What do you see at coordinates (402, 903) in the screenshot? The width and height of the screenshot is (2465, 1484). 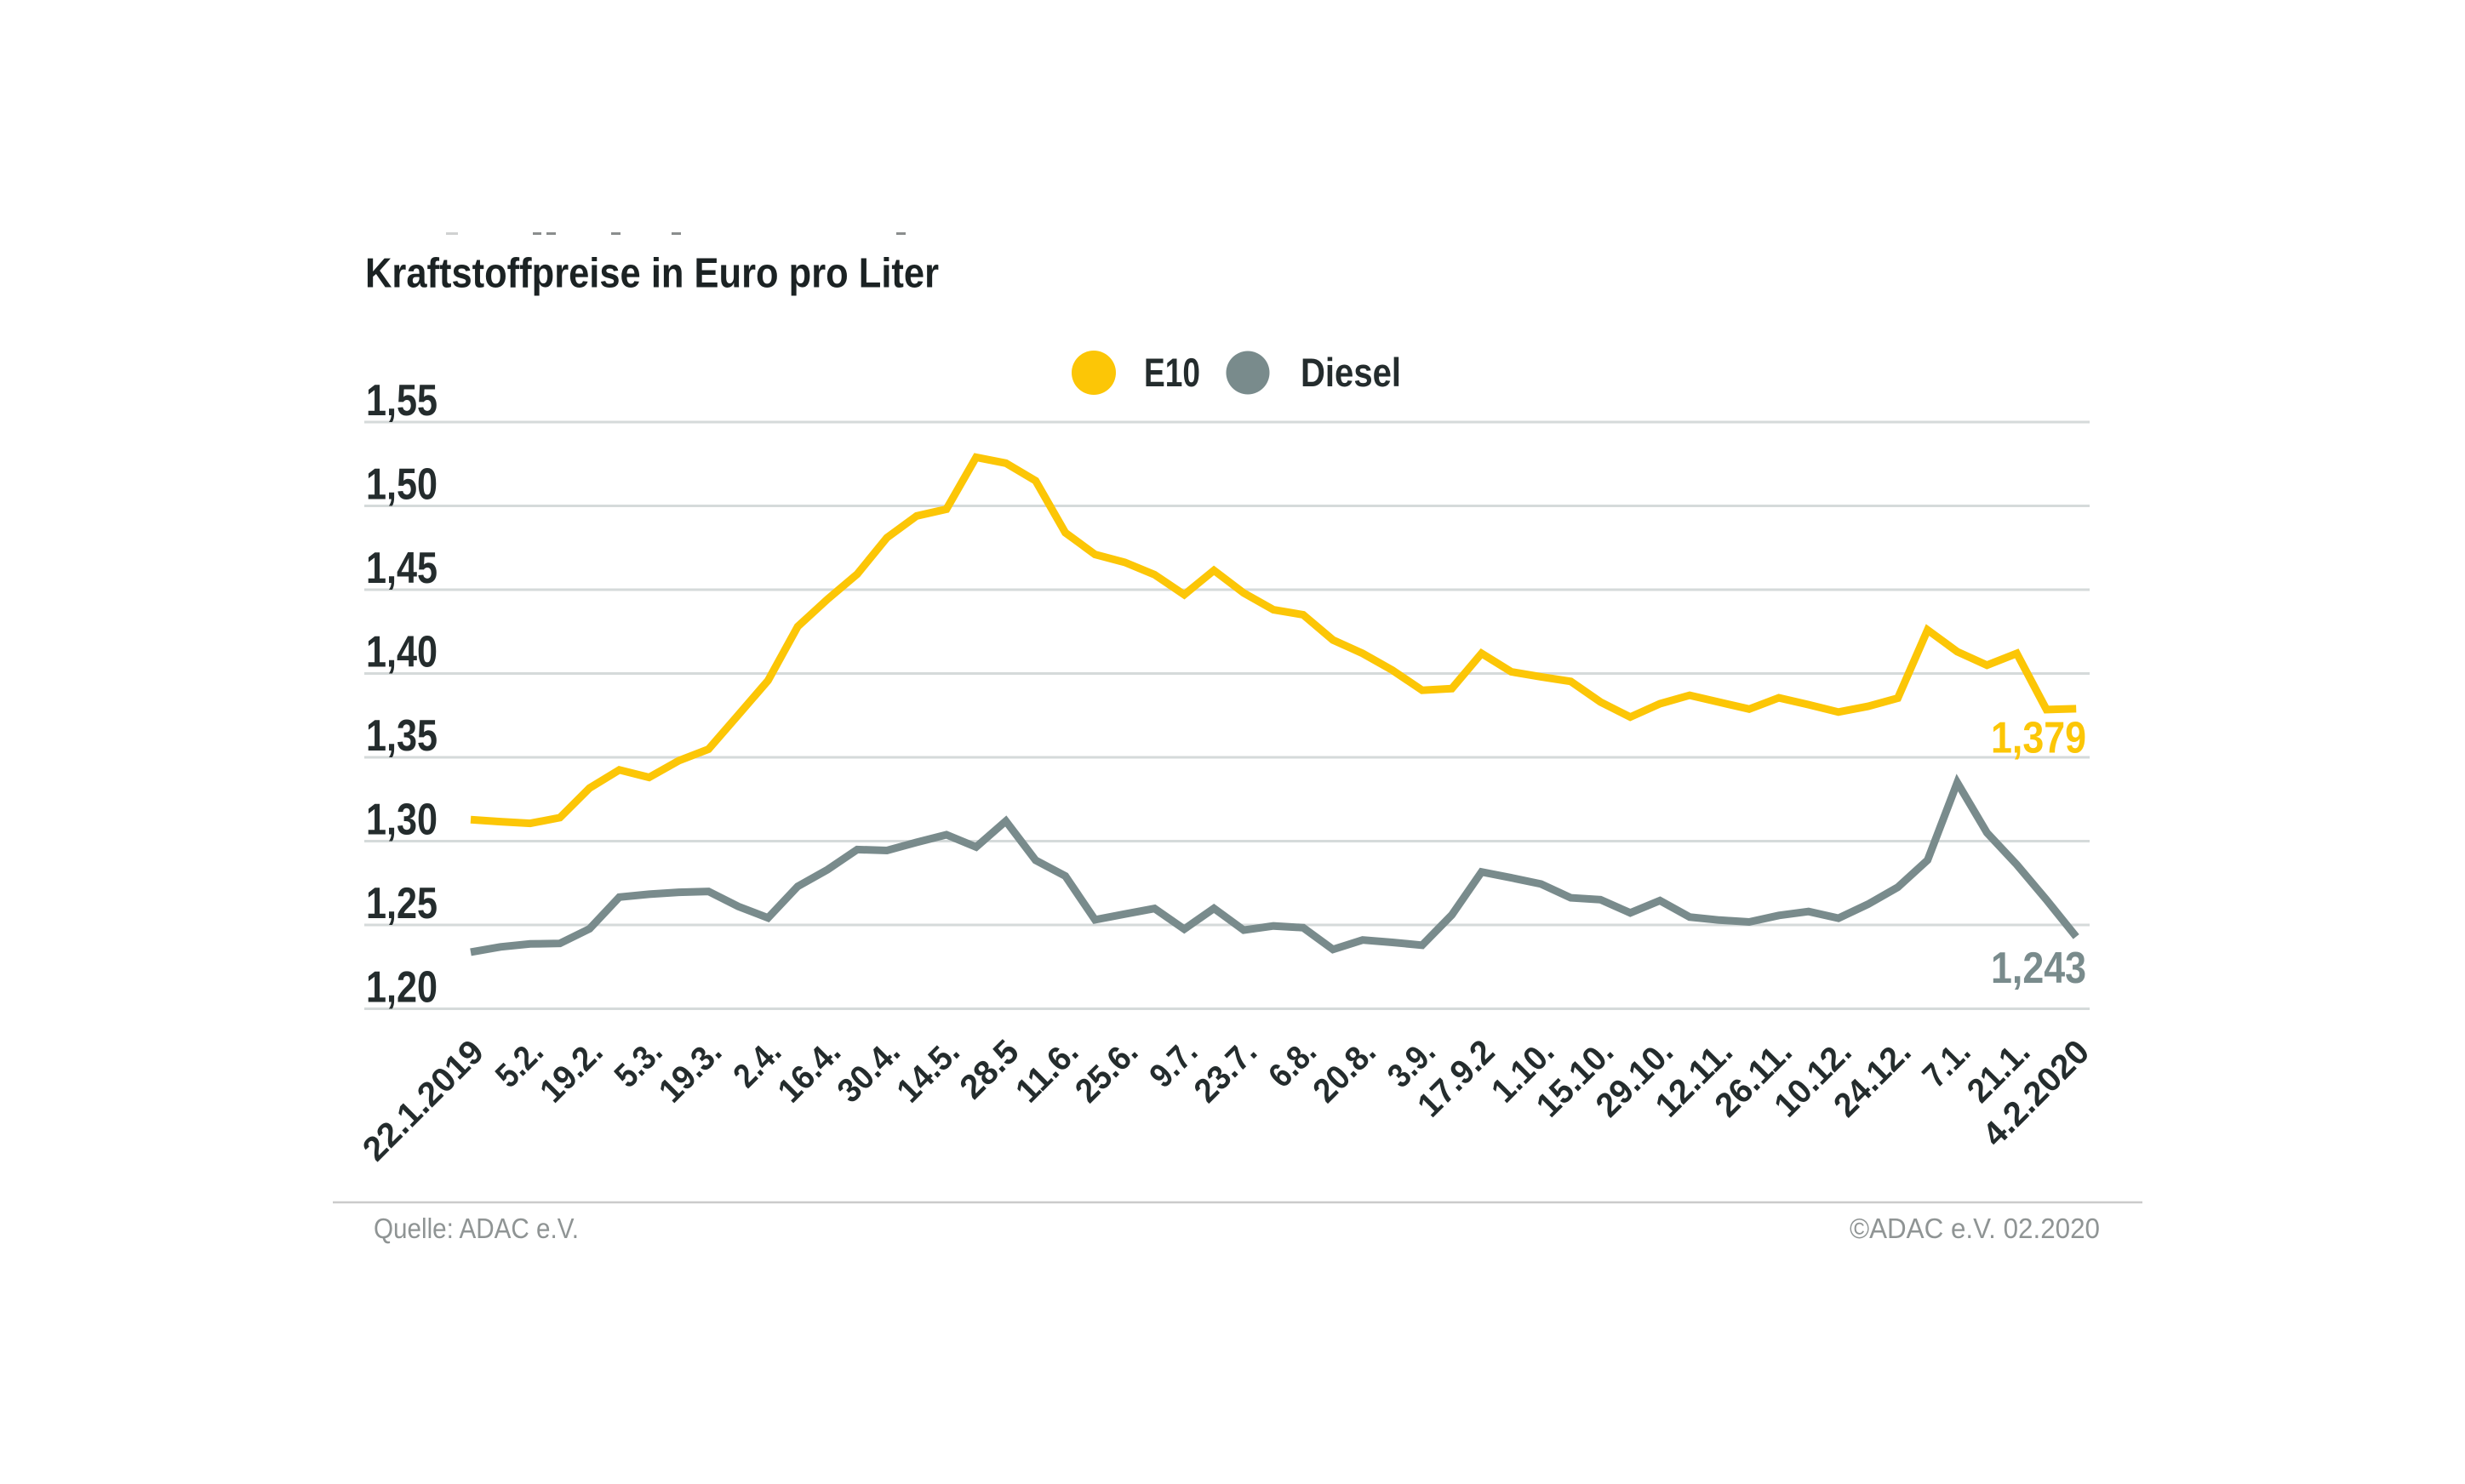 I see `svg-text: 1,25` at bounding box center [402, 903].